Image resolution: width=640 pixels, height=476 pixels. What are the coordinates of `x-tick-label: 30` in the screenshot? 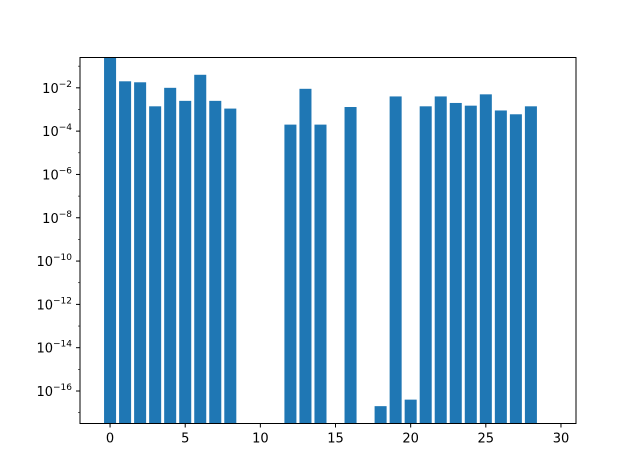 It's located at (561, 439).